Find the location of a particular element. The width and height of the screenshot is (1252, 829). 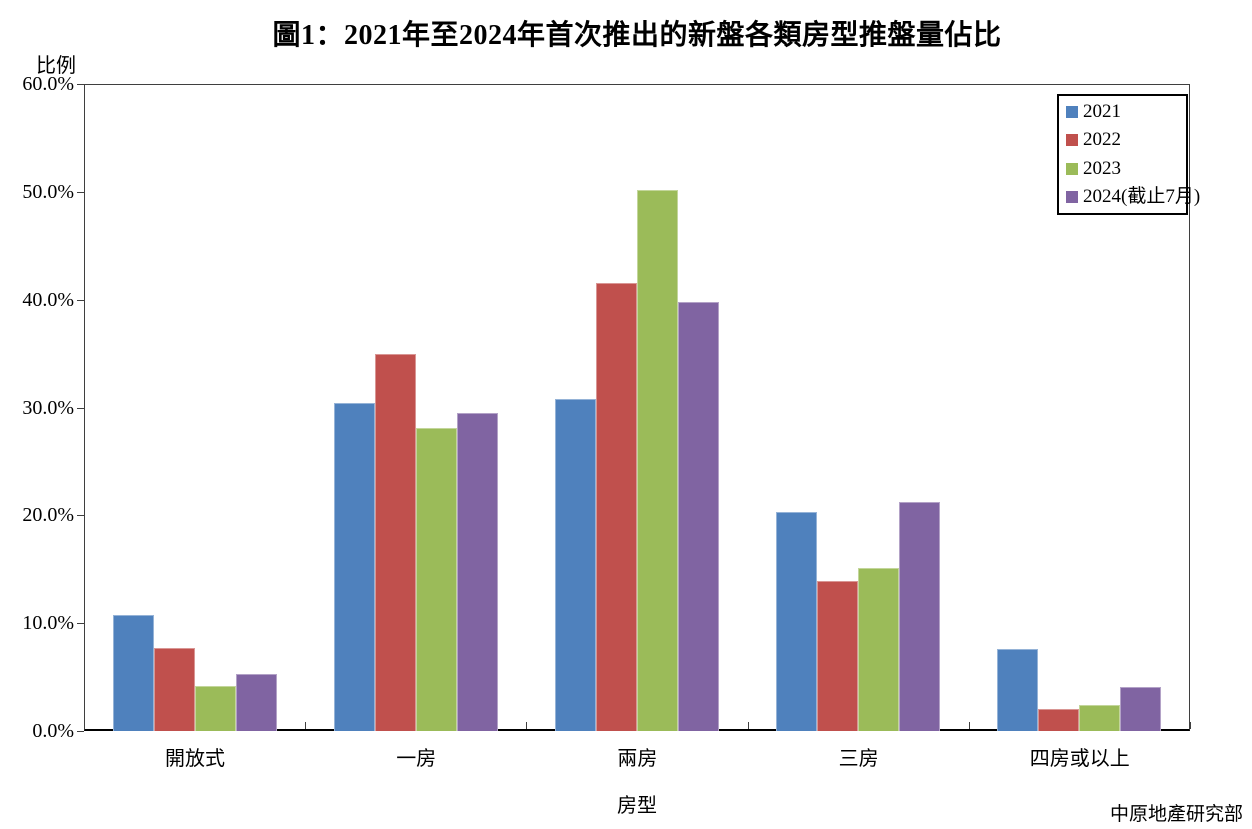

bar-series-2024(截止7月)-cat-4 is located at coordinates (920, 616).